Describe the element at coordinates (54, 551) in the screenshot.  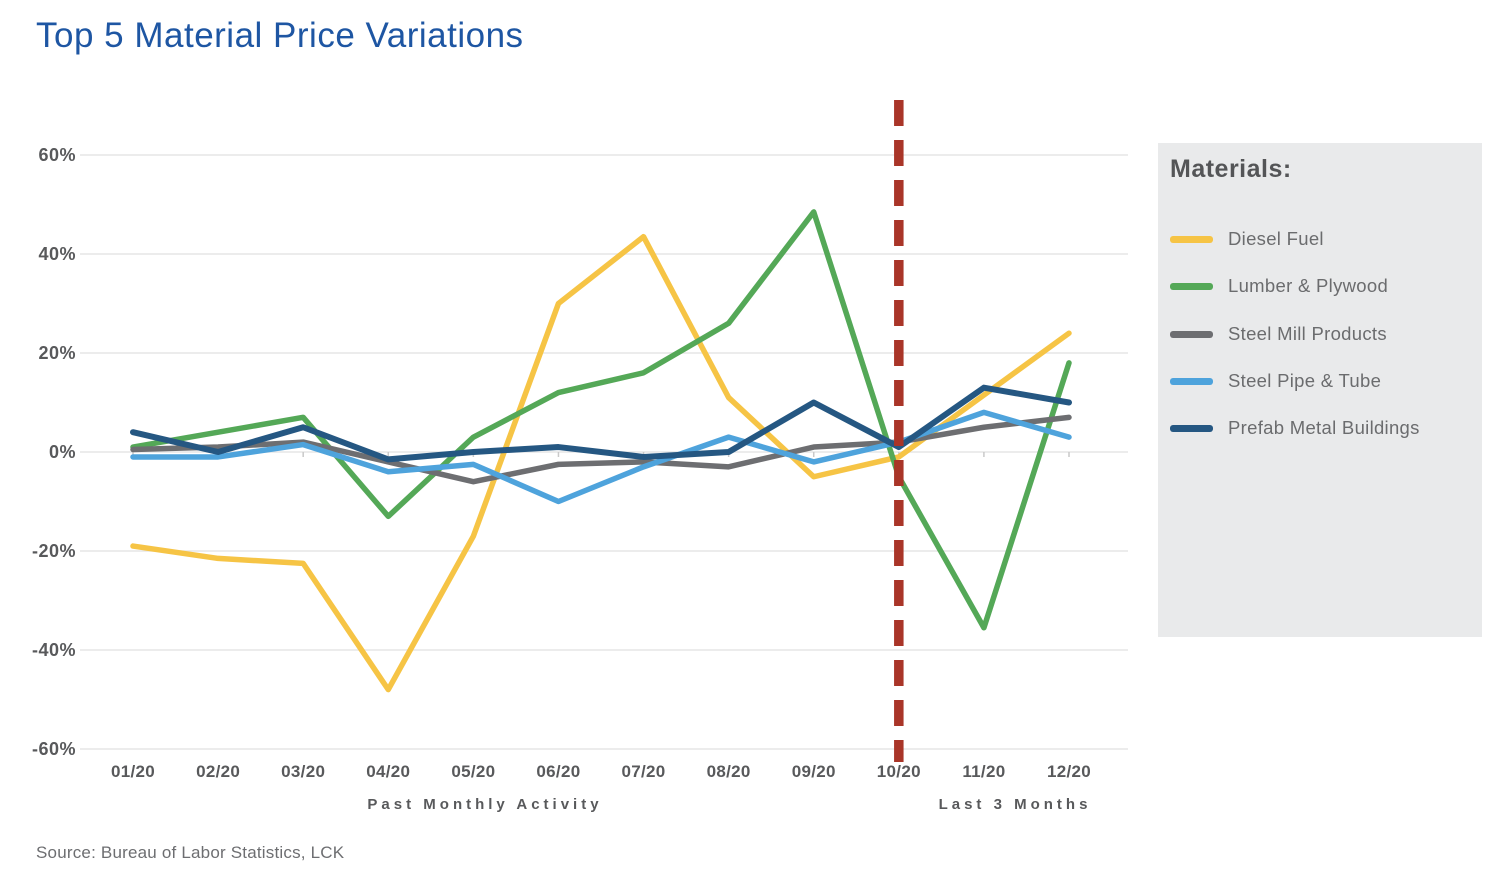
I see `y-tick-label--20: -20%` at that location.